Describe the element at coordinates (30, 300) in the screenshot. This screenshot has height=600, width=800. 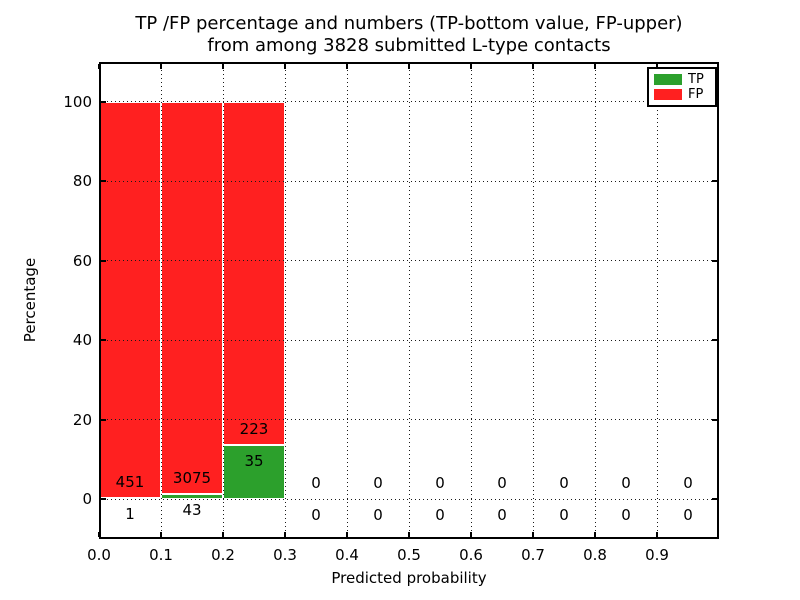
I see `y-axis-label: Percentage` at that location.